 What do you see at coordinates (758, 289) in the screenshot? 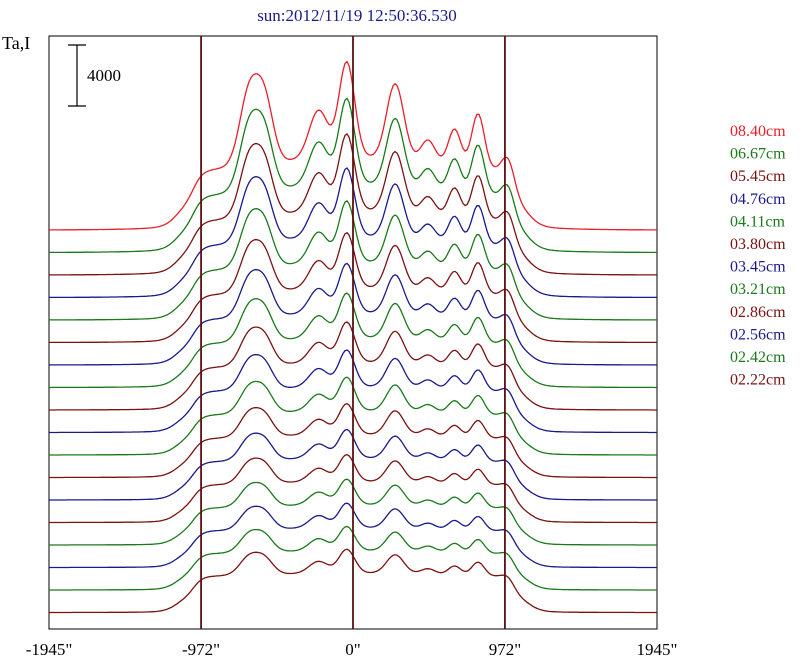
I see `legend-entry: 03.21cm` at bounding box center [758, 289].